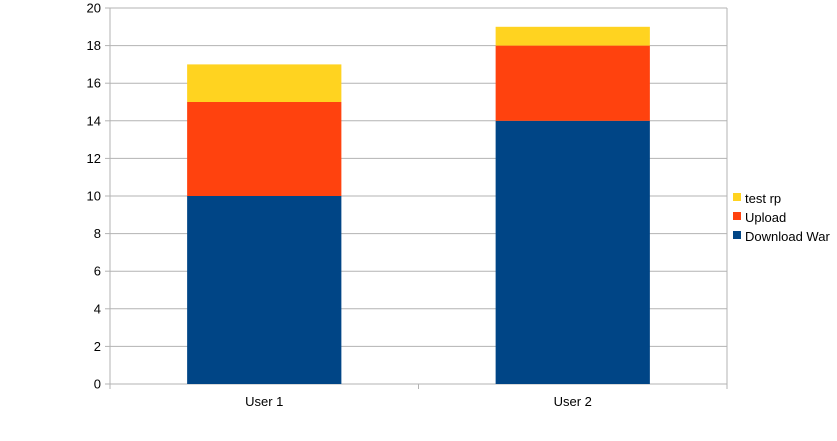 Image resolution: width=837 pixels, height=441 pixels. I want to click on legend-label: test rp, so click(763, 198).